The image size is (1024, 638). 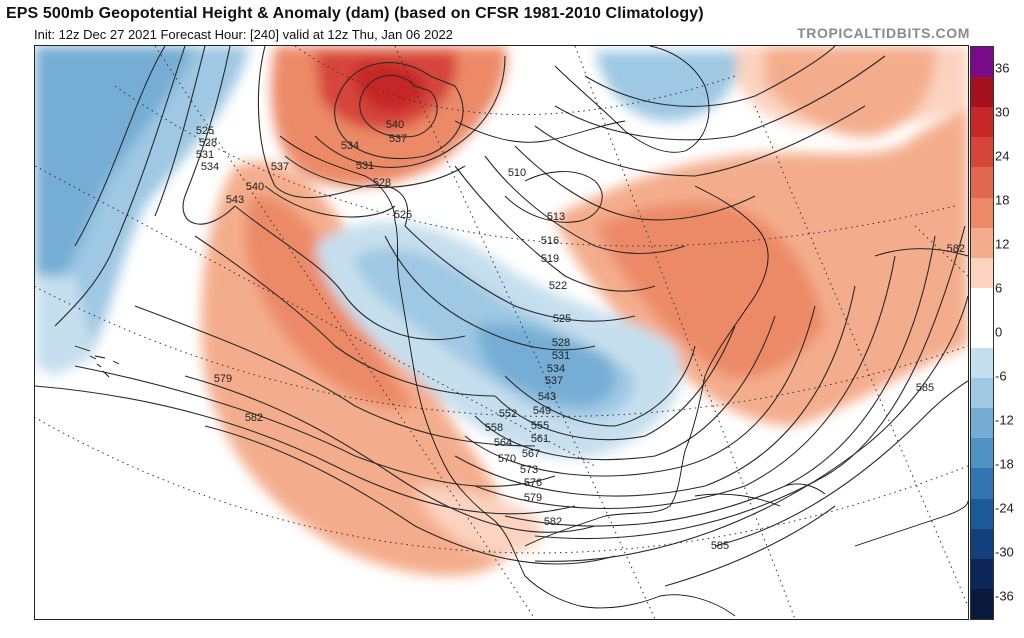 I want to click on anomaly-colorbar, so click(x=982, y=333).